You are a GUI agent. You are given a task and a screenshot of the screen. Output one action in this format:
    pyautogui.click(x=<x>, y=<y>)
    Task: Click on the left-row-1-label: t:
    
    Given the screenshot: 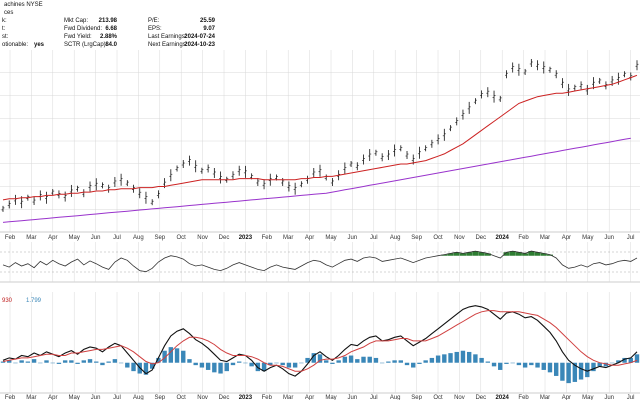 What is the action you would take?
    pyautogui.click(x=4, y=29)
    